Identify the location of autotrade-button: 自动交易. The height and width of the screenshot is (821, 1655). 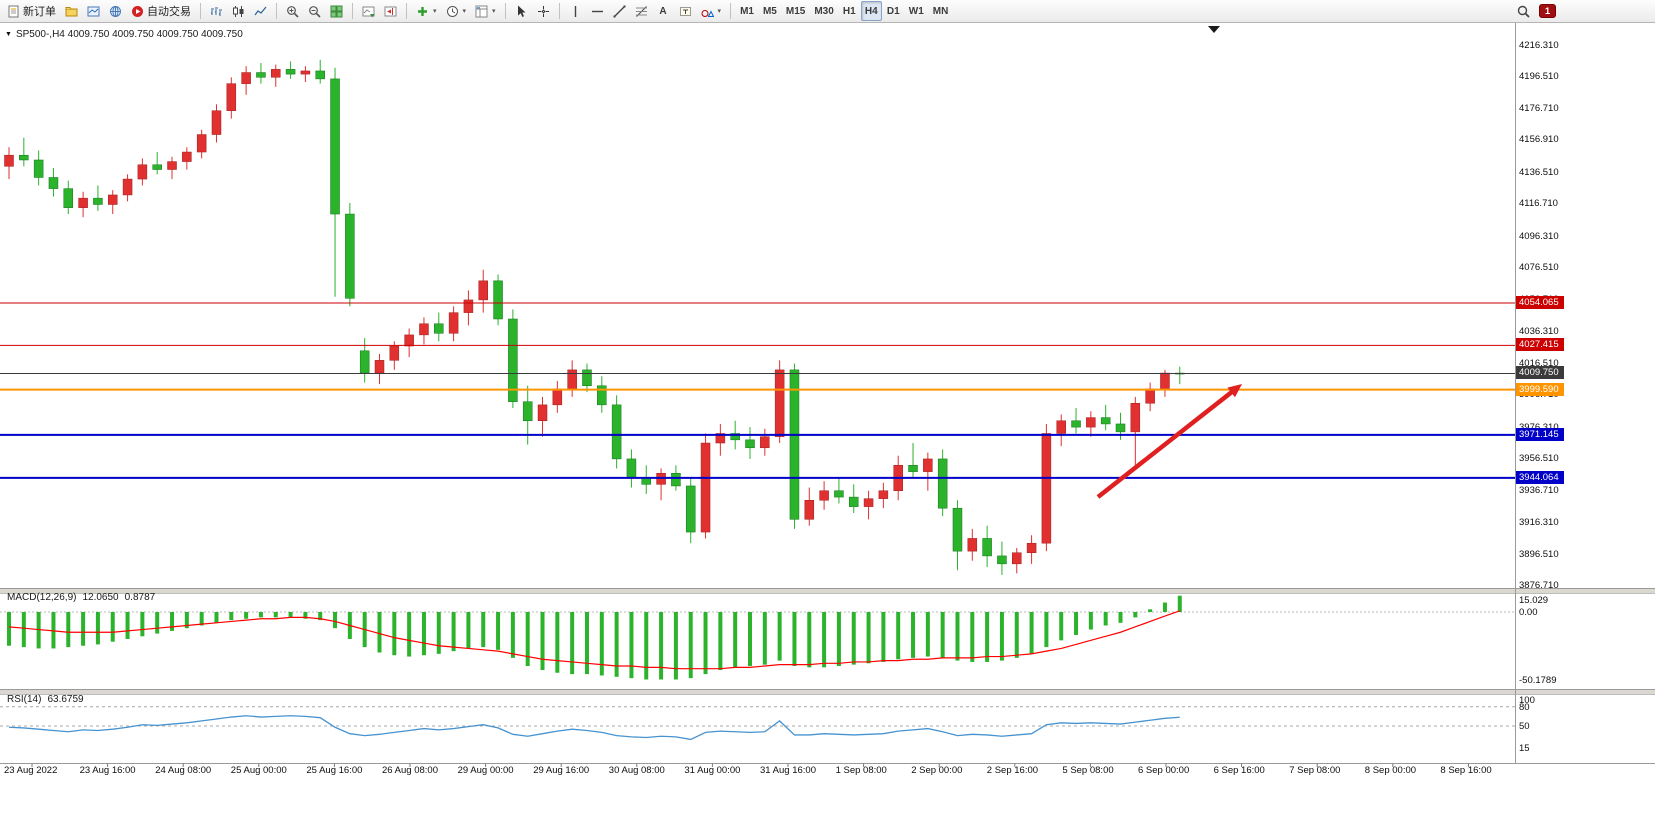
(161, 11).